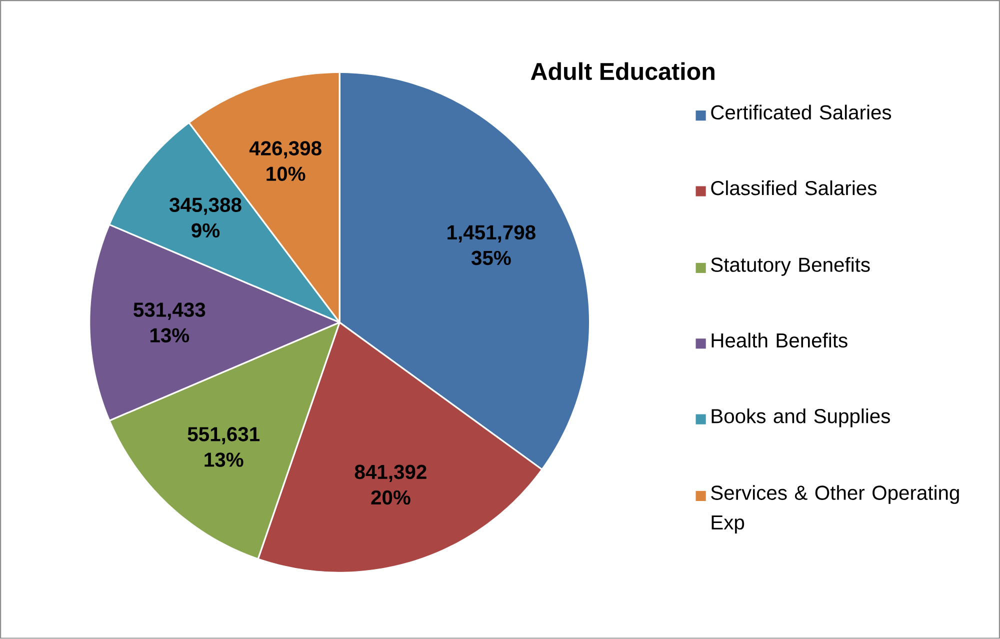  What do you see at coordinates (835, 509) in the screenshot?
I see `legend-label: Services & Other Operating Exp` at bounding box center [835, 509].